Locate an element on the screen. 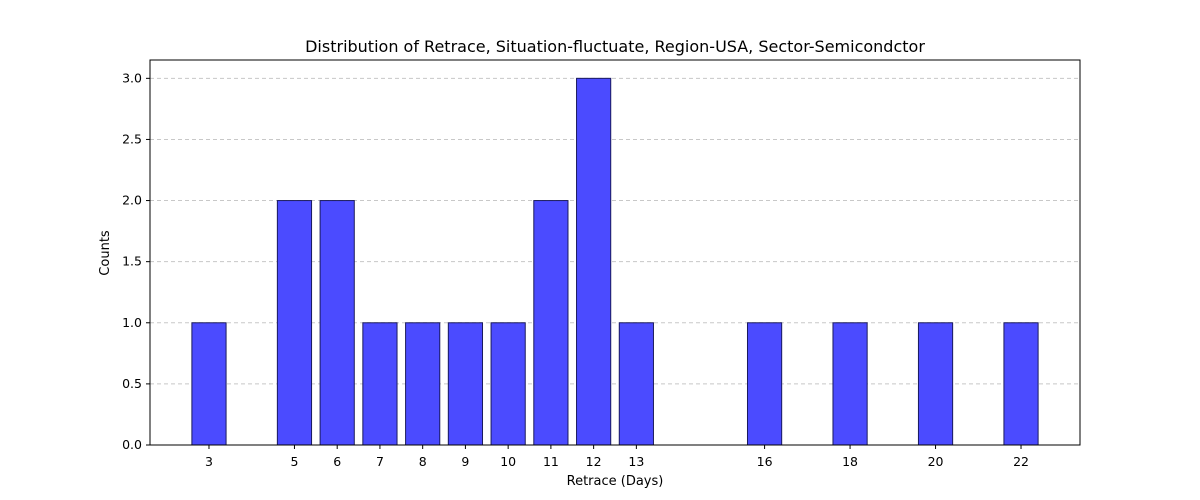  y-tick-label: 0.5 is located at coordinates (132, 383).